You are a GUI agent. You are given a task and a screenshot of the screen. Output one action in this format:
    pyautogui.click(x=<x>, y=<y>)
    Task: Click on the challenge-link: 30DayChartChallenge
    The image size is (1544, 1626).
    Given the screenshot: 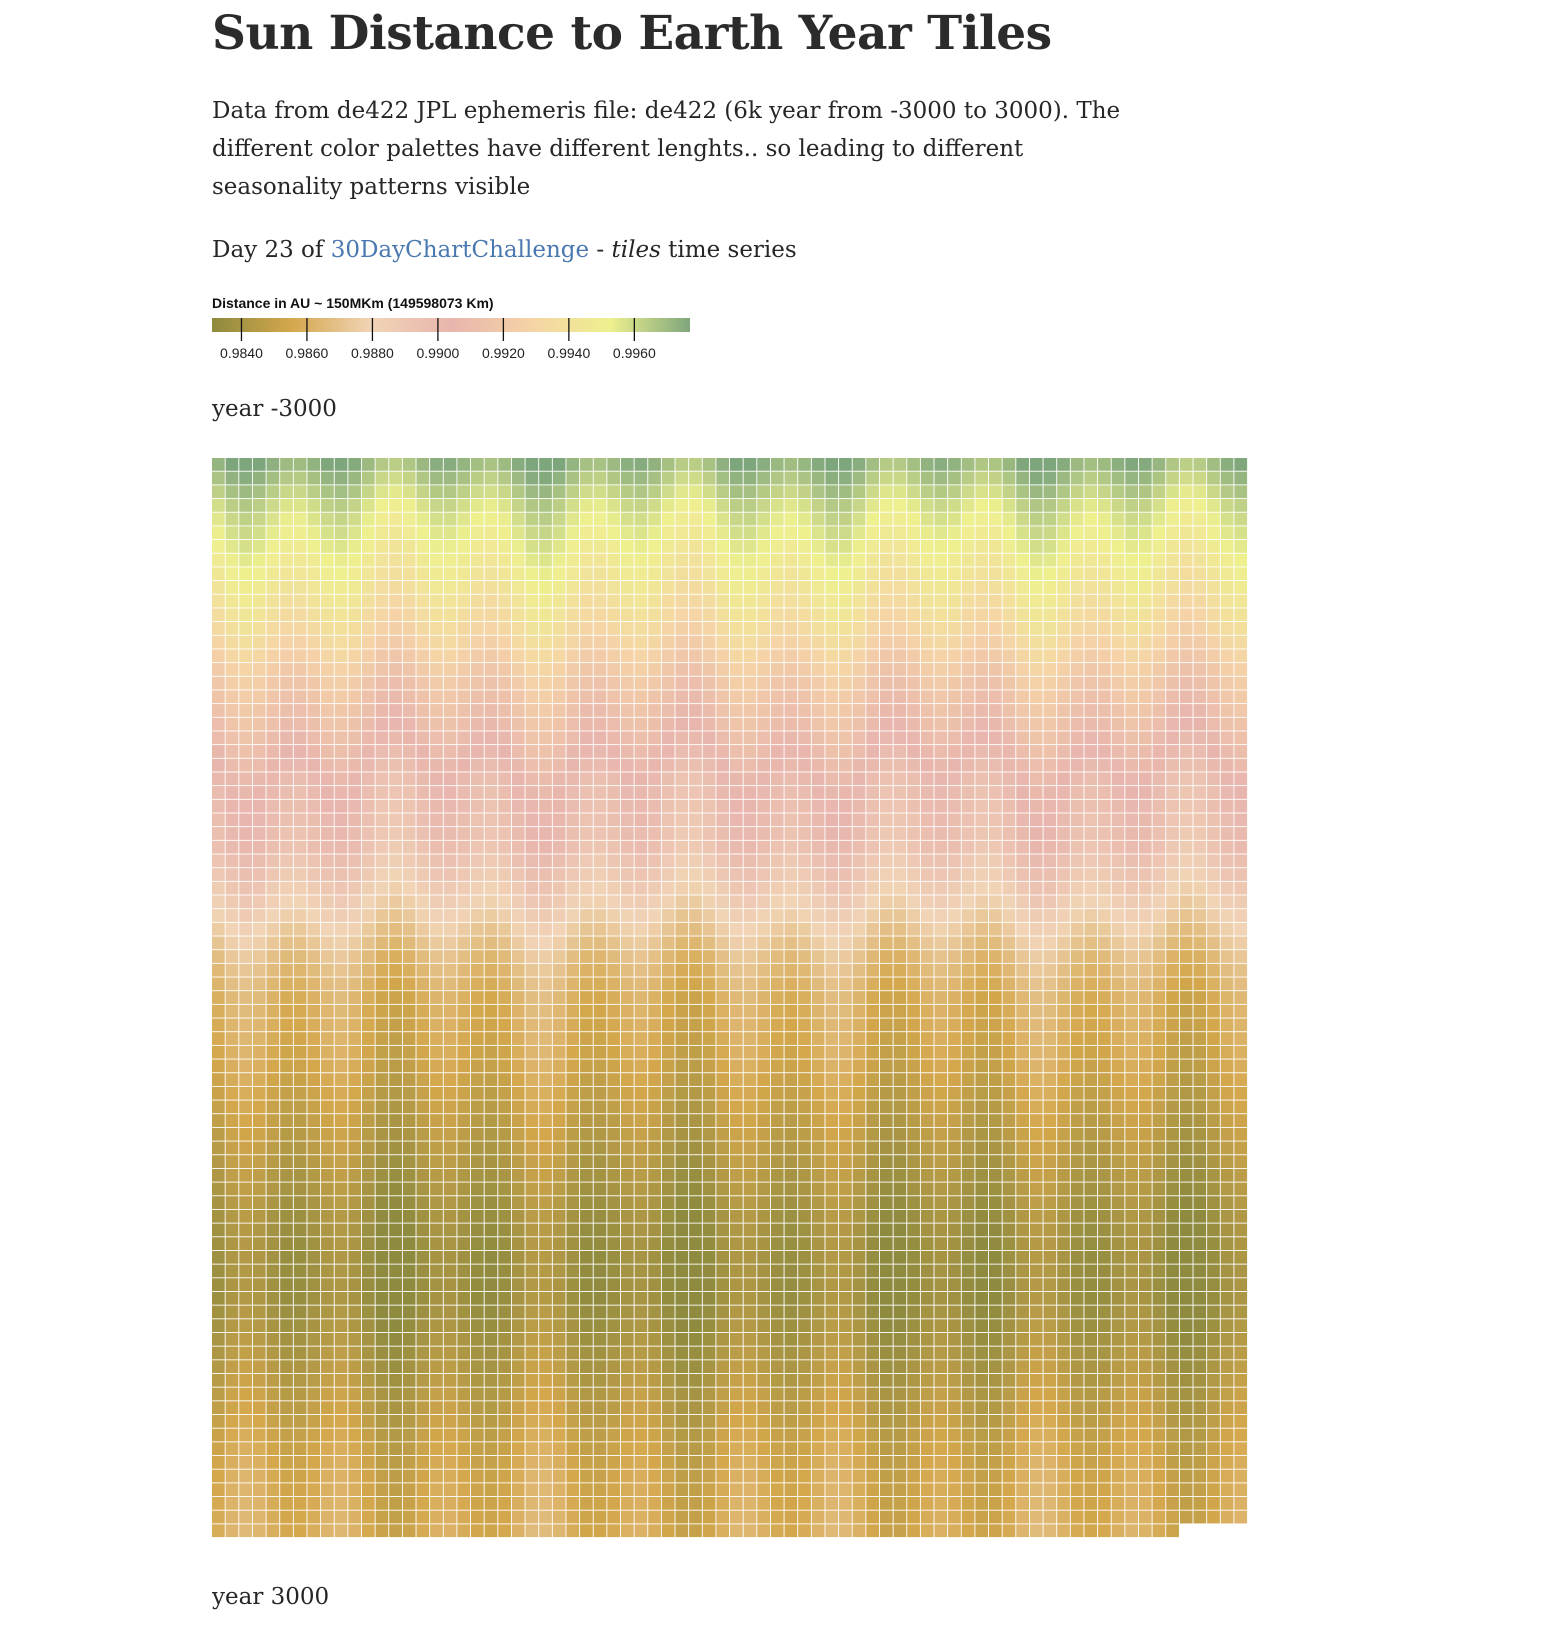 What is the action you would take?
    pyautogui.click(x=460, y=250)
    